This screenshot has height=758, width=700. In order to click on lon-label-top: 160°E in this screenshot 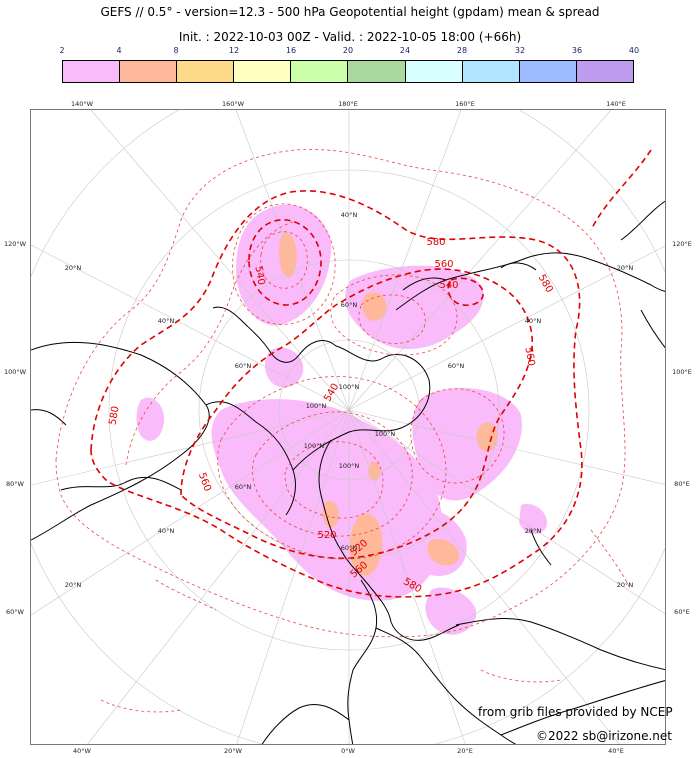, I will do `click(465, 104)`.